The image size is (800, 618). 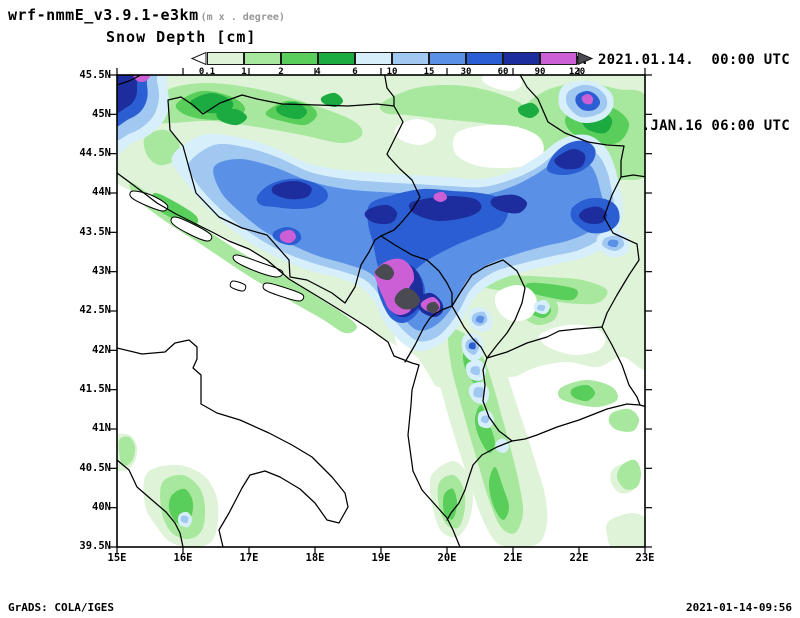 I want to click on lon-label: 18E, so click(x=315, y=558).